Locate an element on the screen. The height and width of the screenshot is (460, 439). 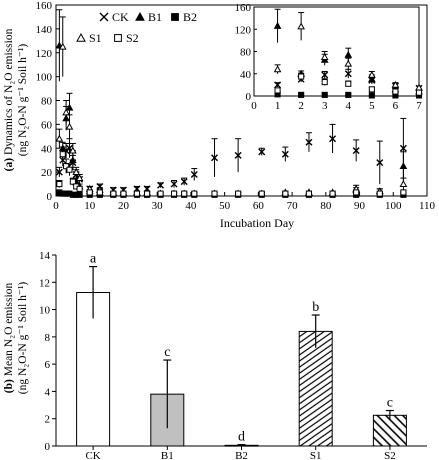
panel-a-ytick-label: 60 is located at coordinates (47, 125).